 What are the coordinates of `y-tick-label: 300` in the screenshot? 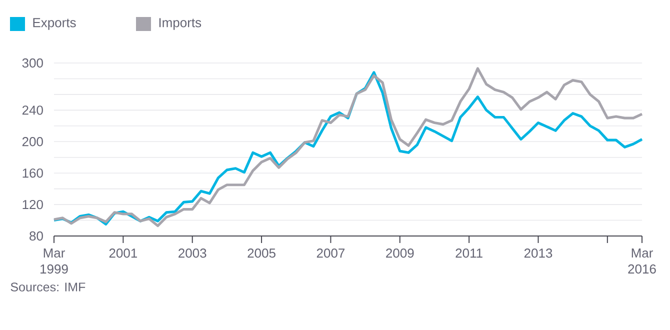 It's located at (32, 63).